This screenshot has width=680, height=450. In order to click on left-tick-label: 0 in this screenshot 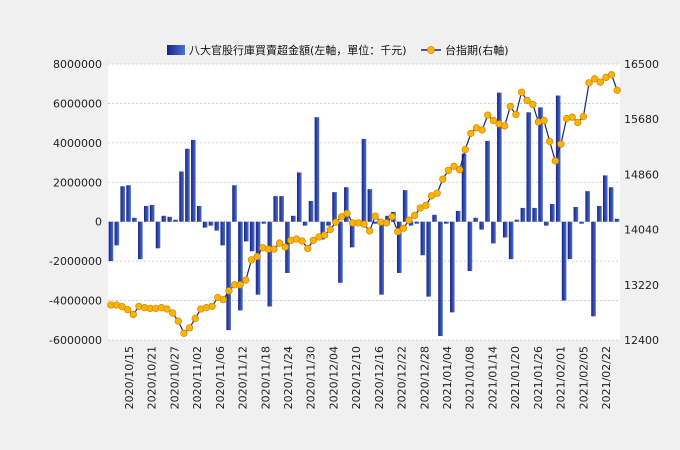, I will do `click(98, 222)`.